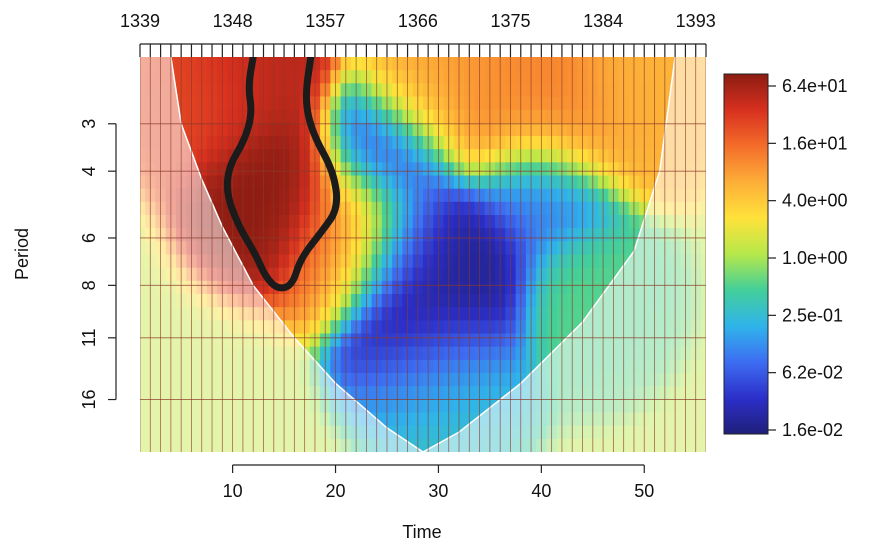 The image size is (892, 547). I want to click on x-top-tick-label: 1357, so click(325, 21).